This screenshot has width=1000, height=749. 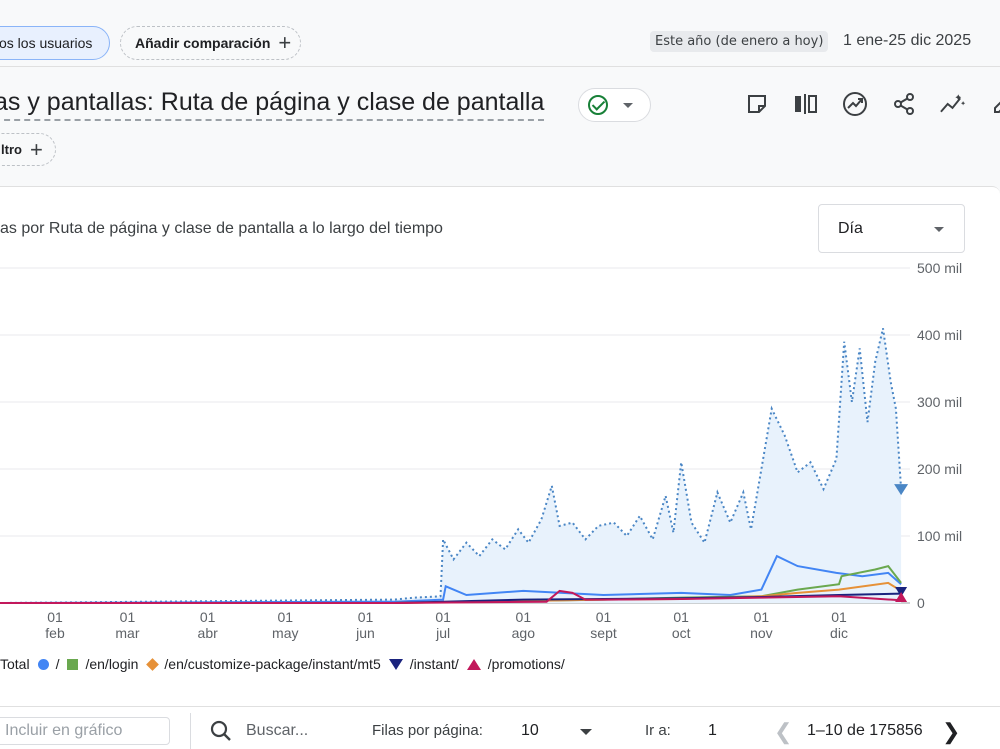 What do you see at coordinates (153, 664) in the screenshot?
I see `diamond-marker-icon` at bounding box center [153, 664].